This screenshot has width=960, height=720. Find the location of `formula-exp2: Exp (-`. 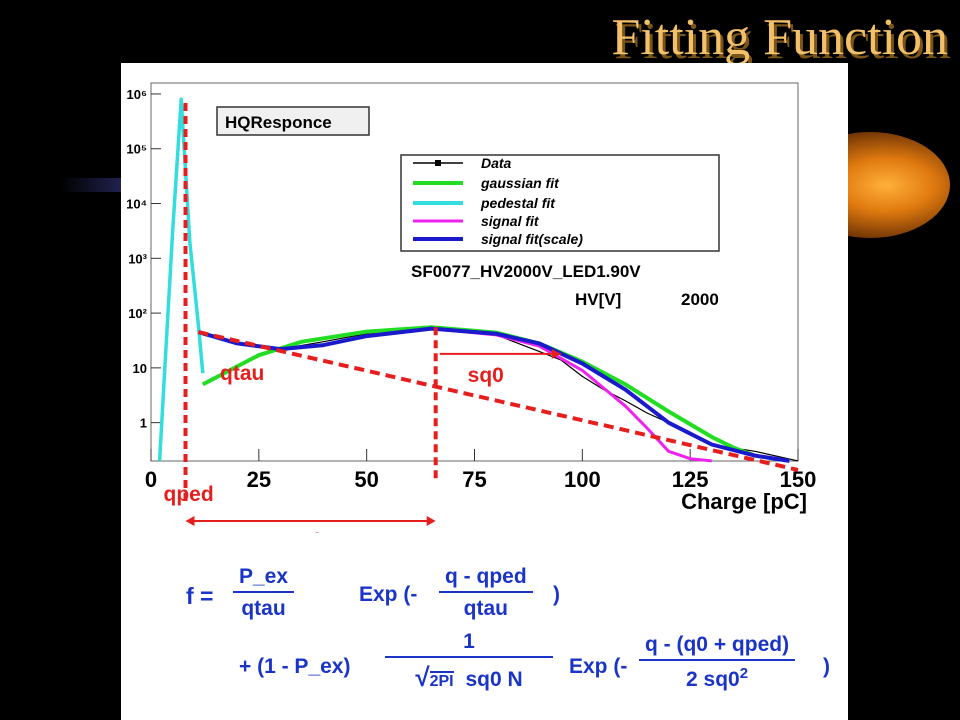

formula-exp2: Exp (- is located at coordinates (598, 666).